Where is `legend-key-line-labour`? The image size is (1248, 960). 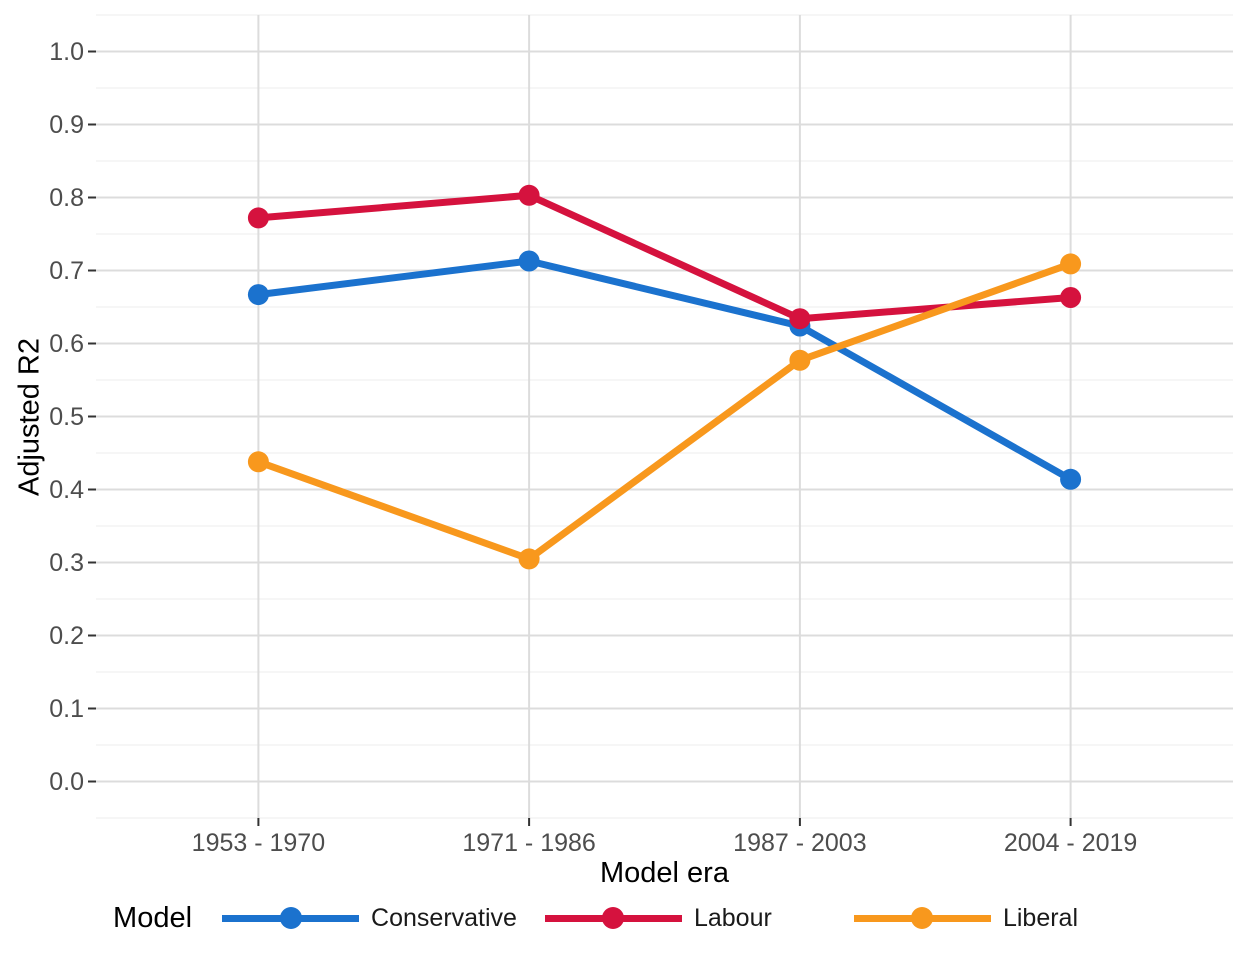
legend-key-line-labour is located at coordinates (613, 918).